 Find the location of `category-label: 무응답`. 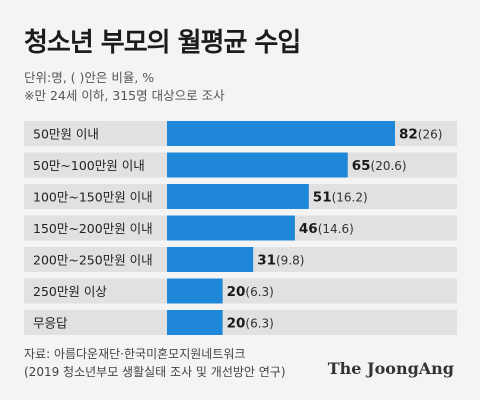

category-label: 무응답 is located at coordinates (50, 323).